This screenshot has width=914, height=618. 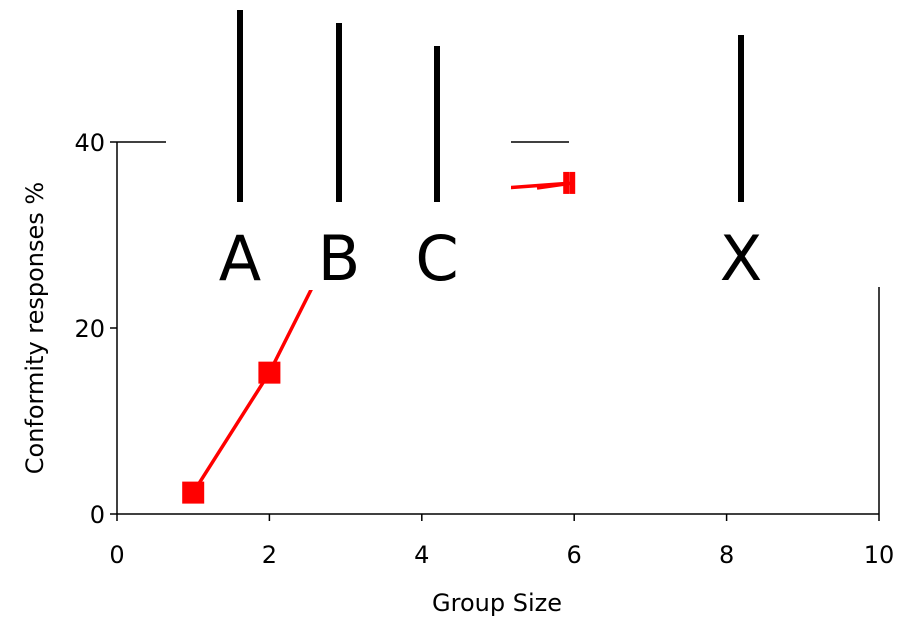 I want to click on x-tick-label: 8, so click(x=726, y=555).